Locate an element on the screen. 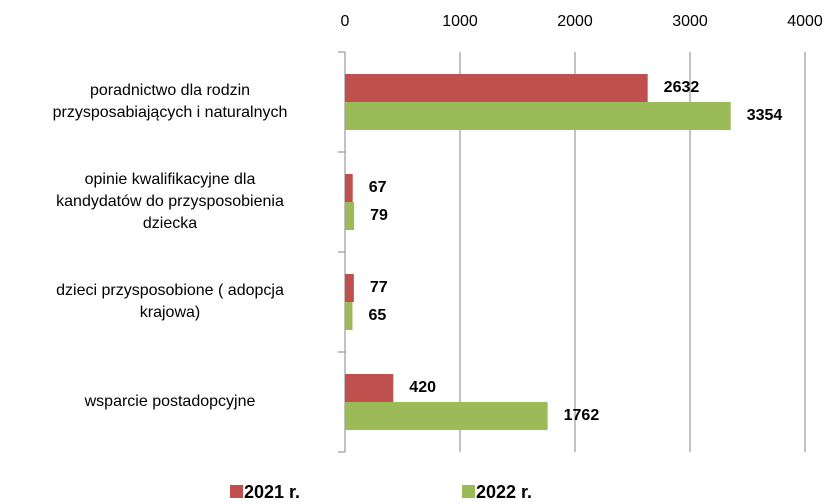 This screenshot has height=504, width=837. category-label: przysposabiających i naturalnych is located at coordinates (170, 112).